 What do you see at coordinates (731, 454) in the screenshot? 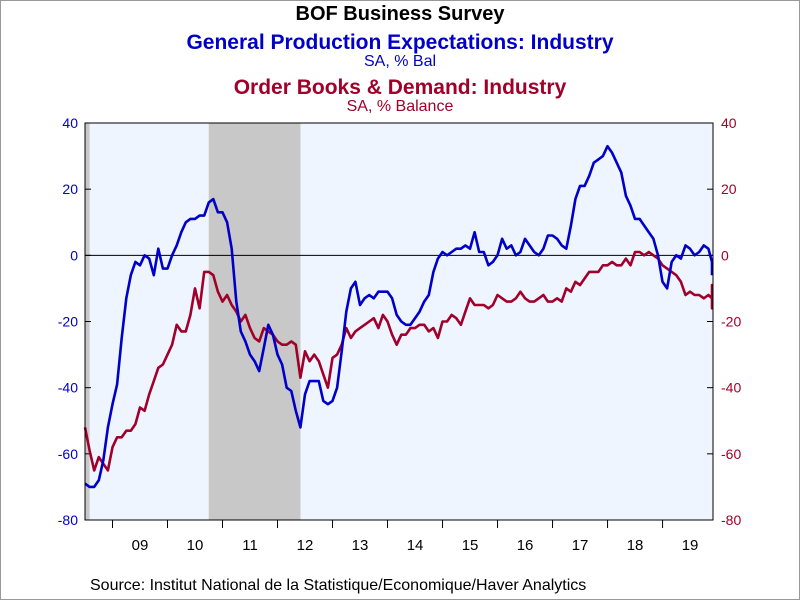
I see `y-right-tick-label: -60` at bounding box center [731, 454].